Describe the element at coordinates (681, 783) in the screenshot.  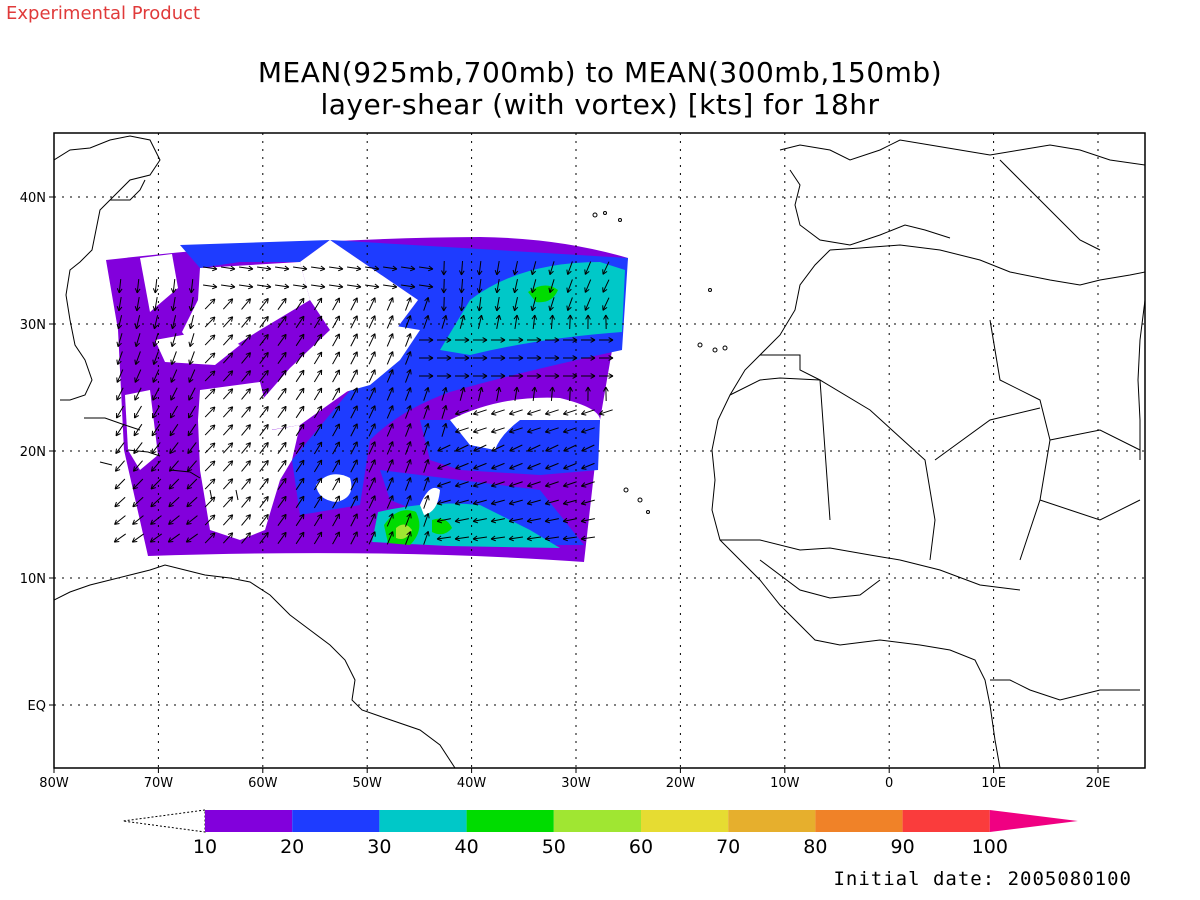
I see `lon-tick-label: 20W` at that location.